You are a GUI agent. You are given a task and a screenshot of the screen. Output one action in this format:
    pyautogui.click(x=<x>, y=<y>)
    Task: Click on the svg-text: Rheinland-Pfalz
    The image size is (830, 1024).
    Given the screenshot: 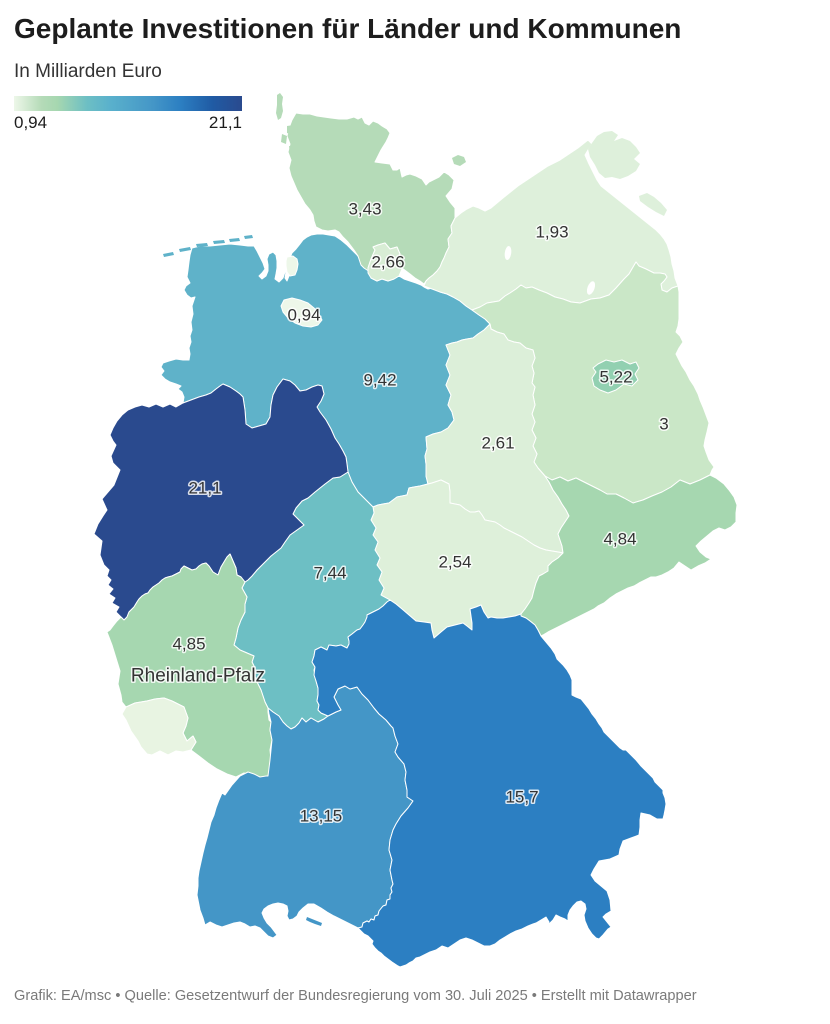 What is the action you would take?
    pyautogui.click(x=198, y=676)
    